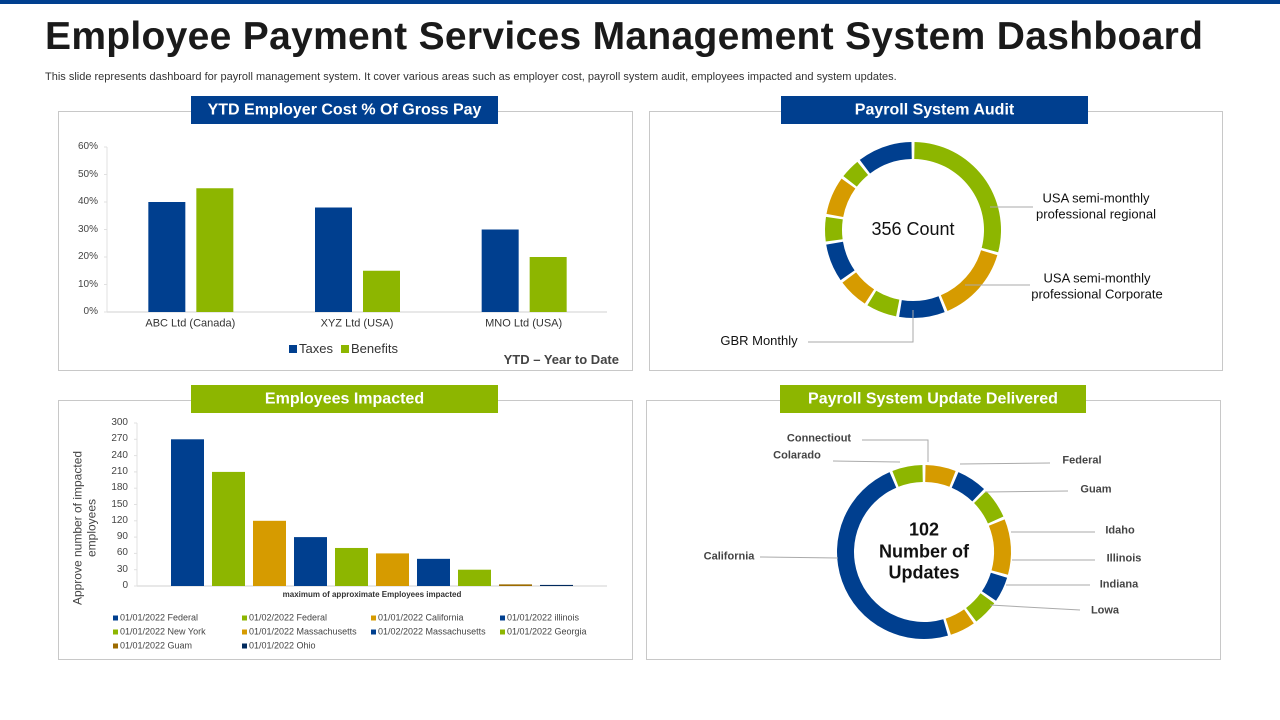 This screenshot has width=1280, height=720. Describe the element at coordinates (1096, 205) in the screenshot. I see `segment-label: USA semi-monthly professional regional` at that location.